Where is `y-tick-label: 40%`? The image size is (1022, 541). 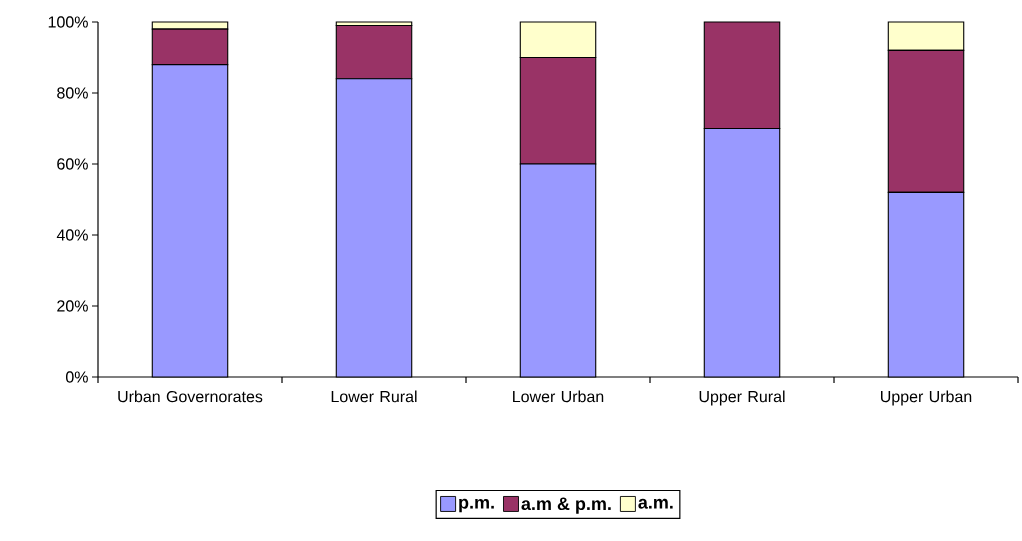 y-tick-label: 40% is located at coordinates (72, 235).